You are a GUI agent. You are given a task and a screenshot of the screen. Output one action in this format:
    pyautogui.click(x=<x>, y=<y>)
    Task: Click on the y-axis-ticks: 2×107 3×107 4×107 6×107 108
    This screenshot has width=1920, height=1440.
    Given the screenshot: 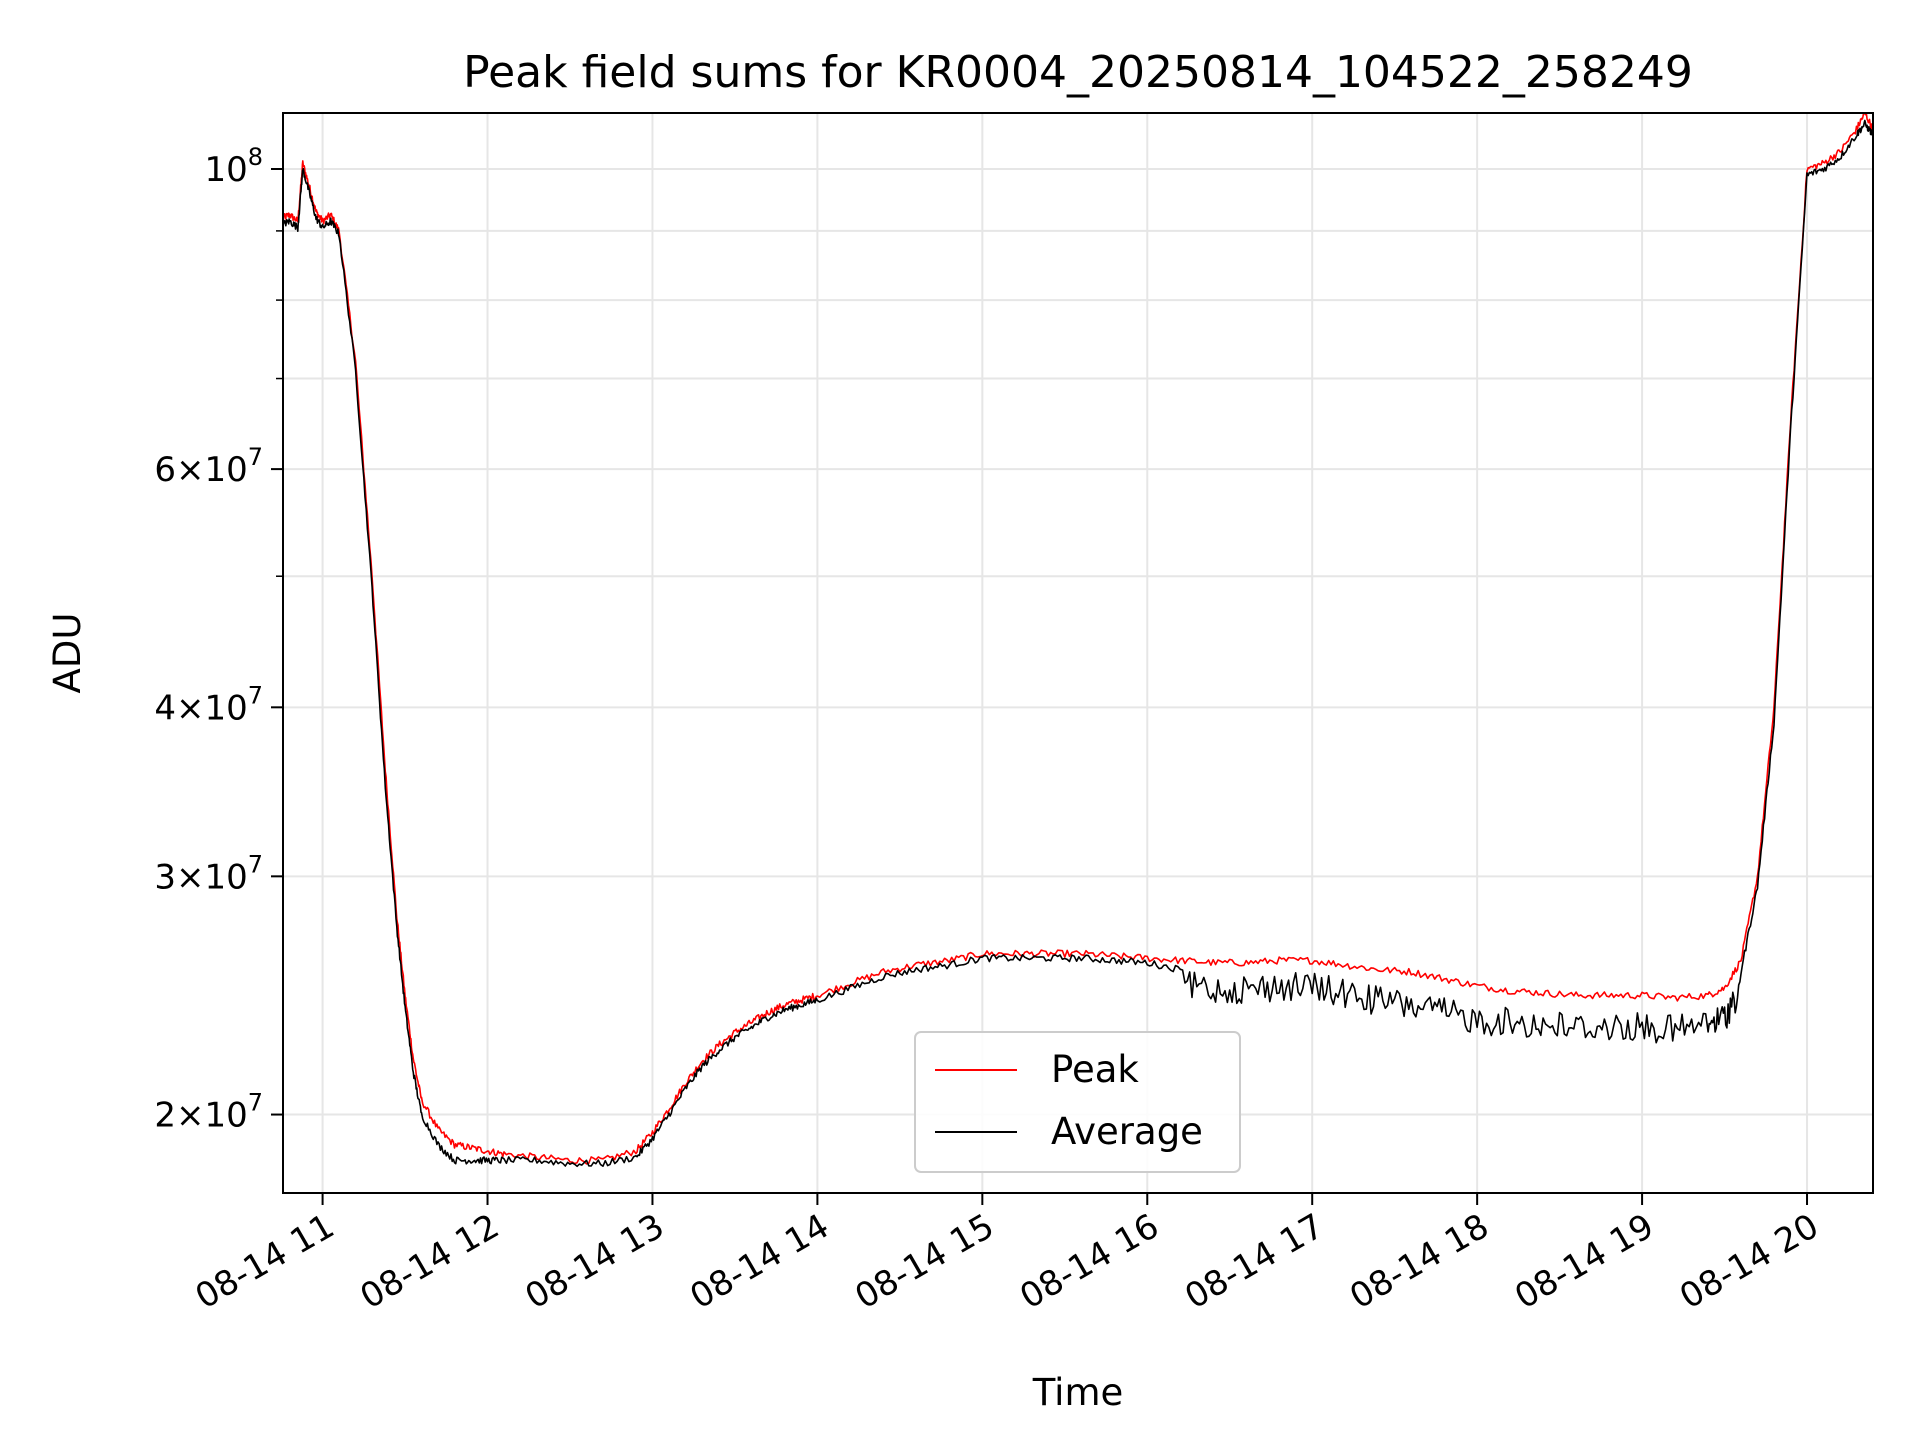 What is the action you would take?
    pyautogui.click(x=218, y=639)
    